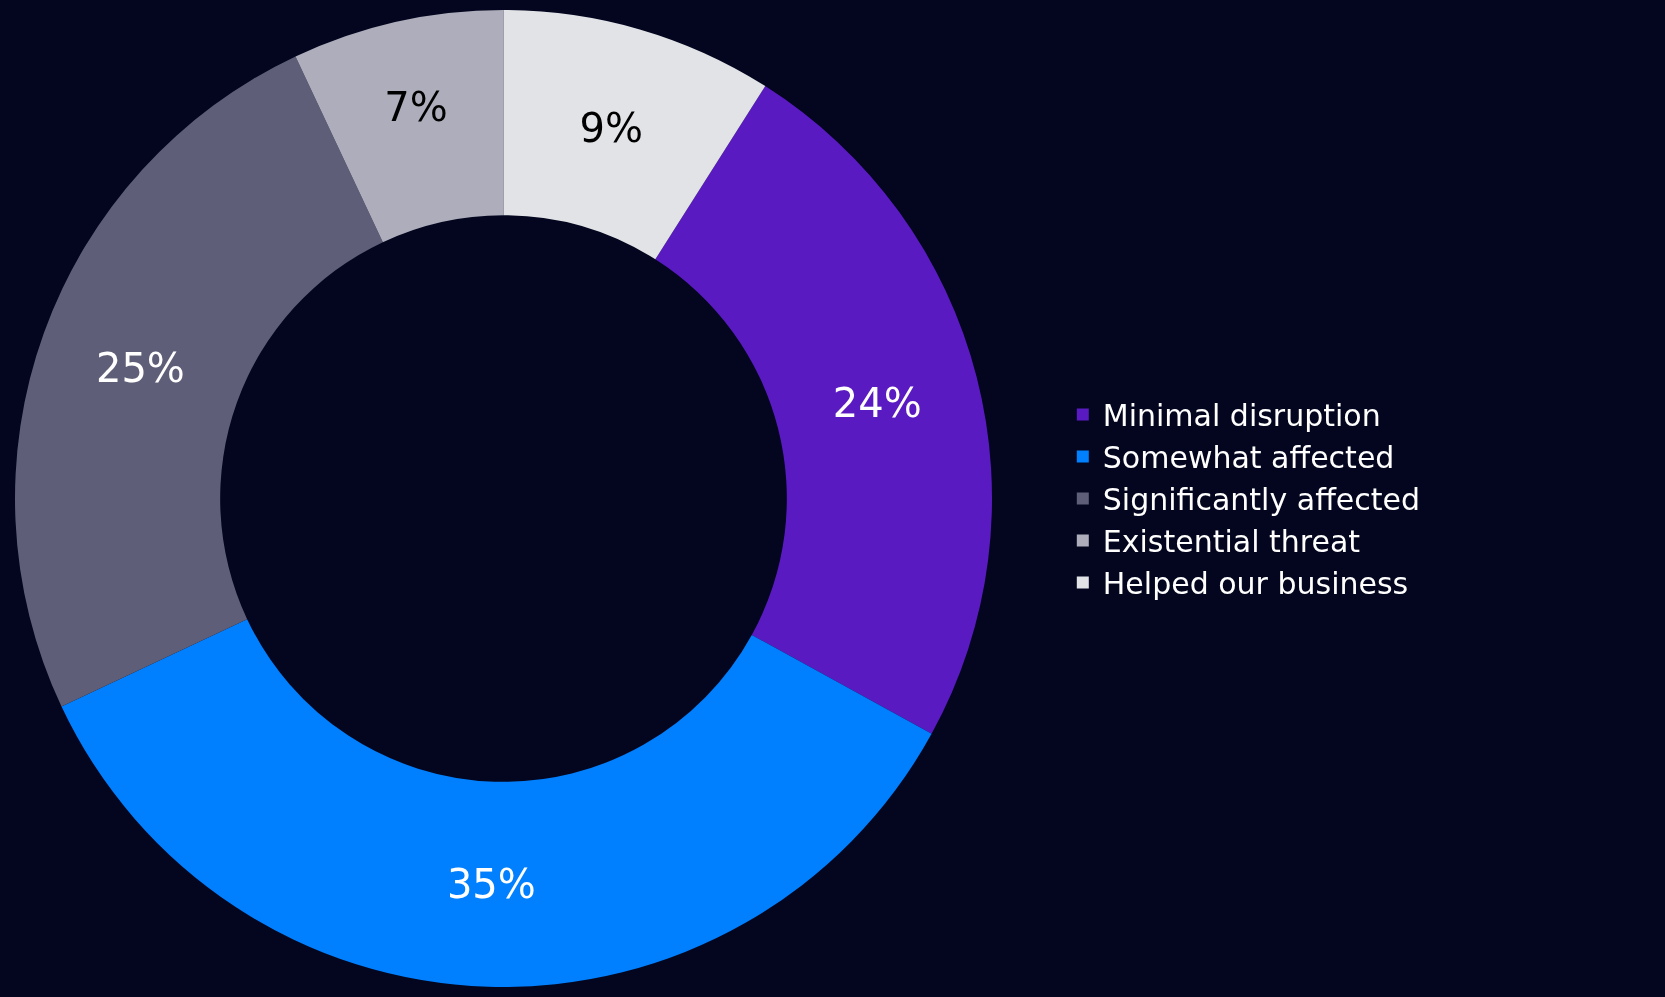  I want to click on legend-label: Significantly affected, so click(1261, 500).